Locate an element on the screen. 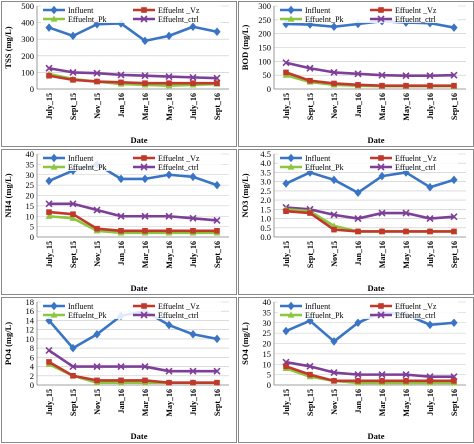 This screenshot has height=444, width=474. y-axis-title: PO4 (mg/L) is located at coordinates (8, 343).